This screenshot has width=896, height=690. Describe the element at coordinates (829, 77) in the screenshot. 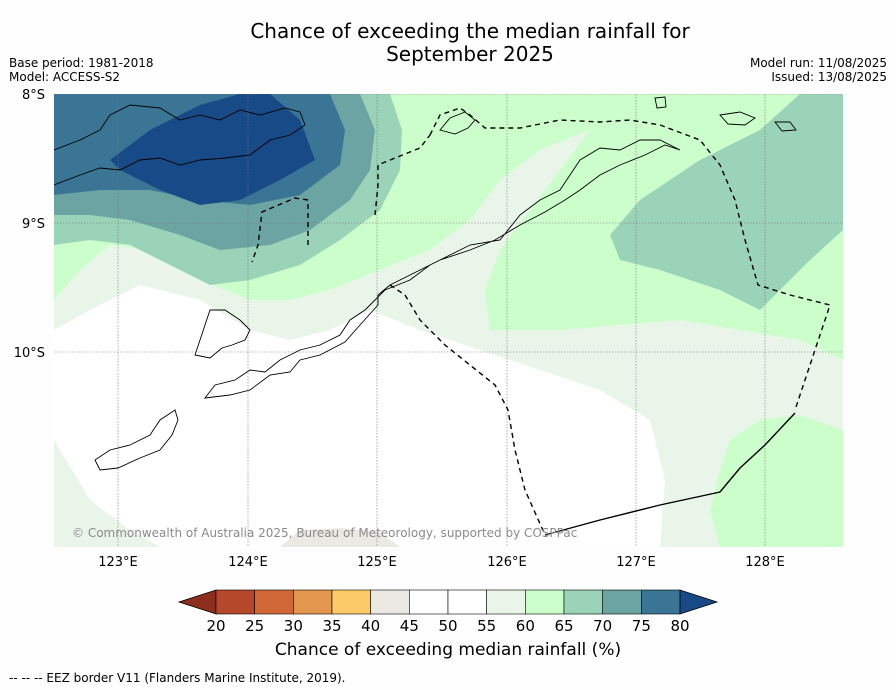

I see `issued-date: Issued: 13/08/2025` at that location.